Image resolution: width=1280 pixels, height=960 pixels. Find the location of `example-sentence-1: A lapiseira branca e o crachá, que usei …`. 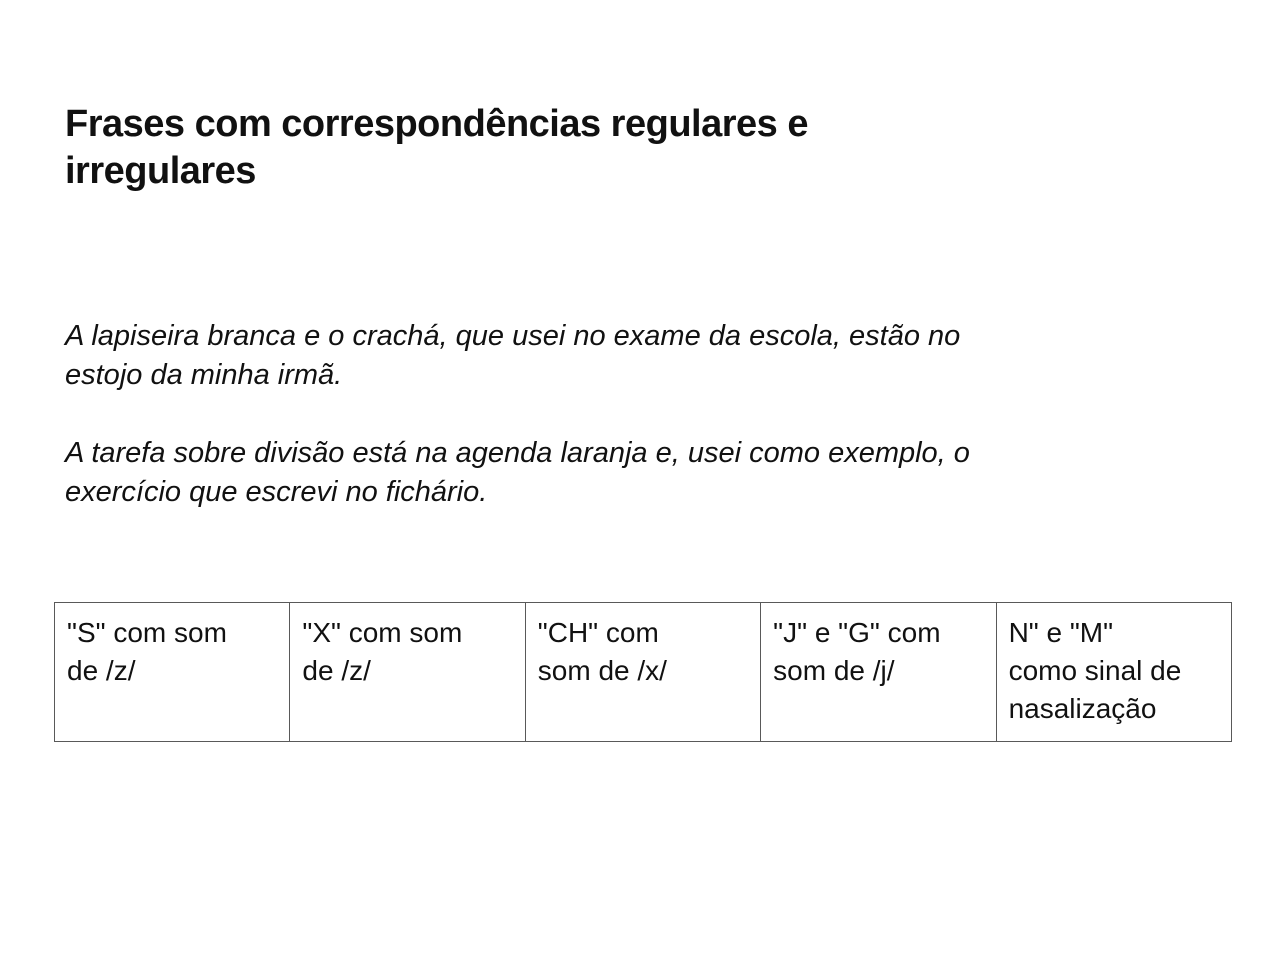

example-sentence-1: A lapiseira branca e o crachá, que usei … is located at coordinates (513, 355).